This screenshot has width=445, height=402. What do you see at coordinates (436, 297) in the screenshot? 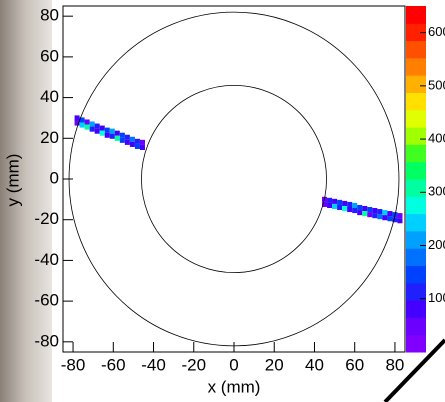
I see `colorbar-tick-label: 100` at bounding box center [436, 297].